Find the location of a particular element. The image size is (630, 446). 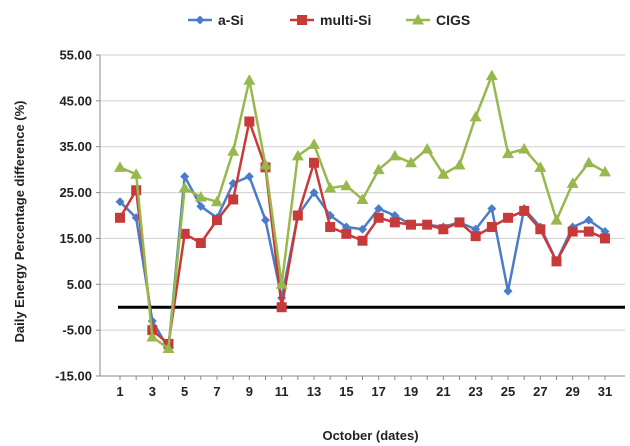

x-tick-label: 9 is located at coordinates (249, 391).